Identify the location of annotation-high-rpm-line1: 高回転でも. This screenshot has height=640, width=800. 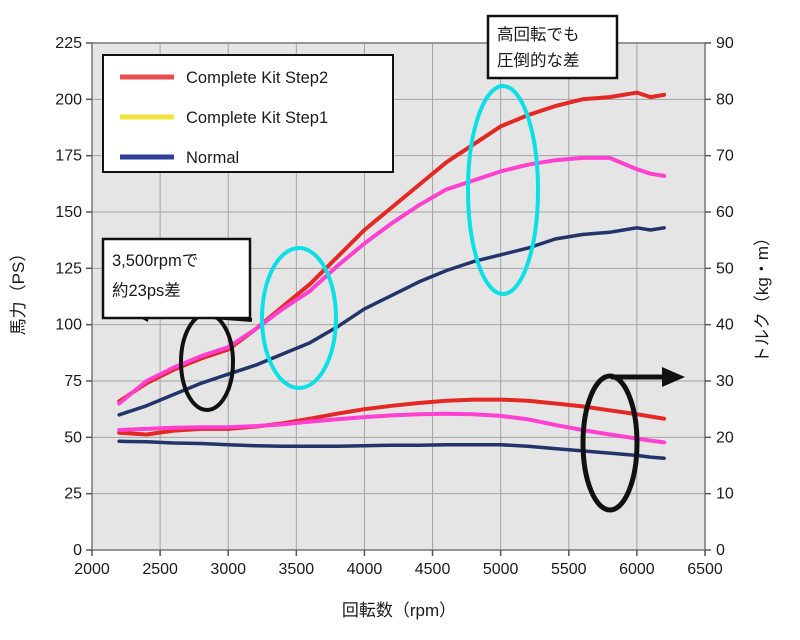
(538, 34).